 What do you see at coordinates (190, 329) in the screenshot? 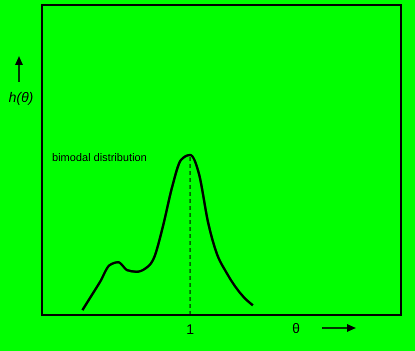
I see `text: 1` at bounding box center [190, 329].